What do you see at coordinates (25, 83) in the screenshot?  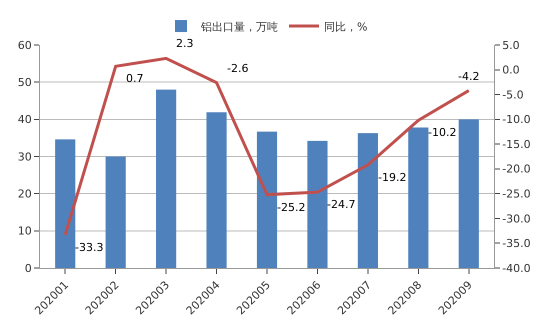 I see `y-tick-label: 50` at bounding box center [25, 83].